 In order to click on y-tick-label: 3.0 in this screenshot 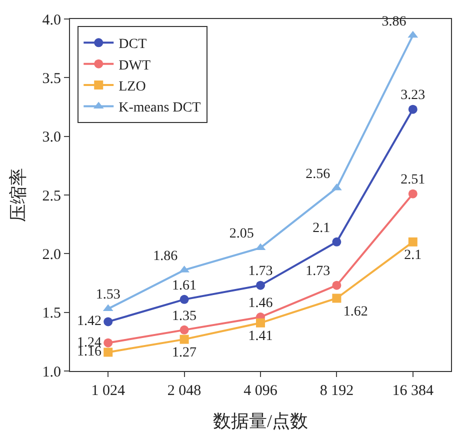, I will do `click(51, 138)`.